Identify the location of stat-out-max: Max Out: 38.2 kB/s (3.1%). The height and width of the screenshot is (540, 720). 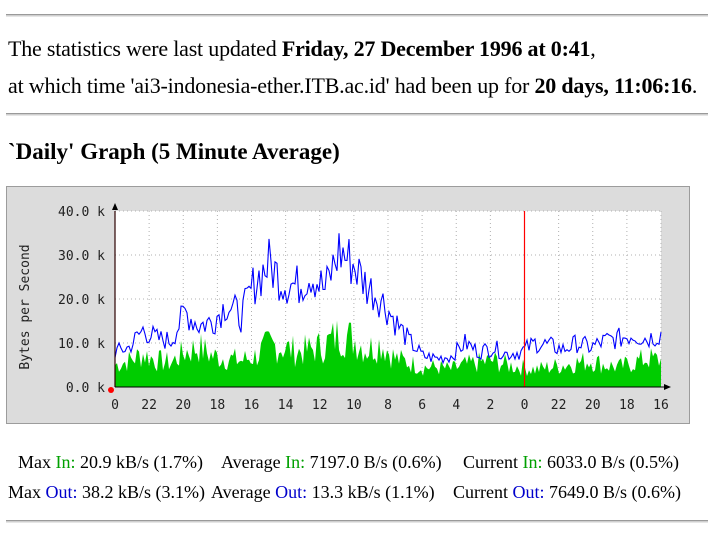
(106, 492).